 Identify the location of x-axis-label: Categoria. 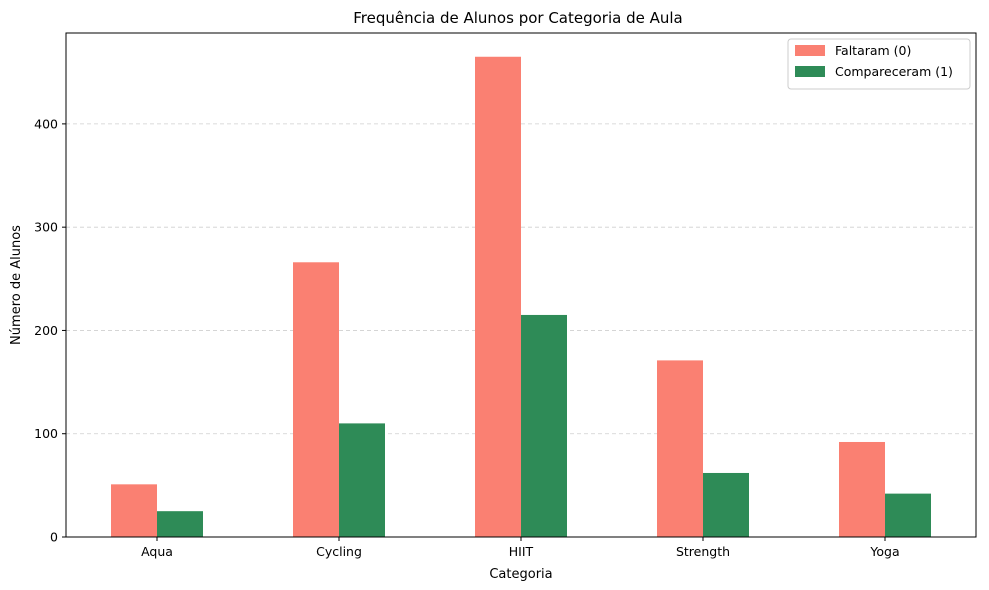
(520, 574).